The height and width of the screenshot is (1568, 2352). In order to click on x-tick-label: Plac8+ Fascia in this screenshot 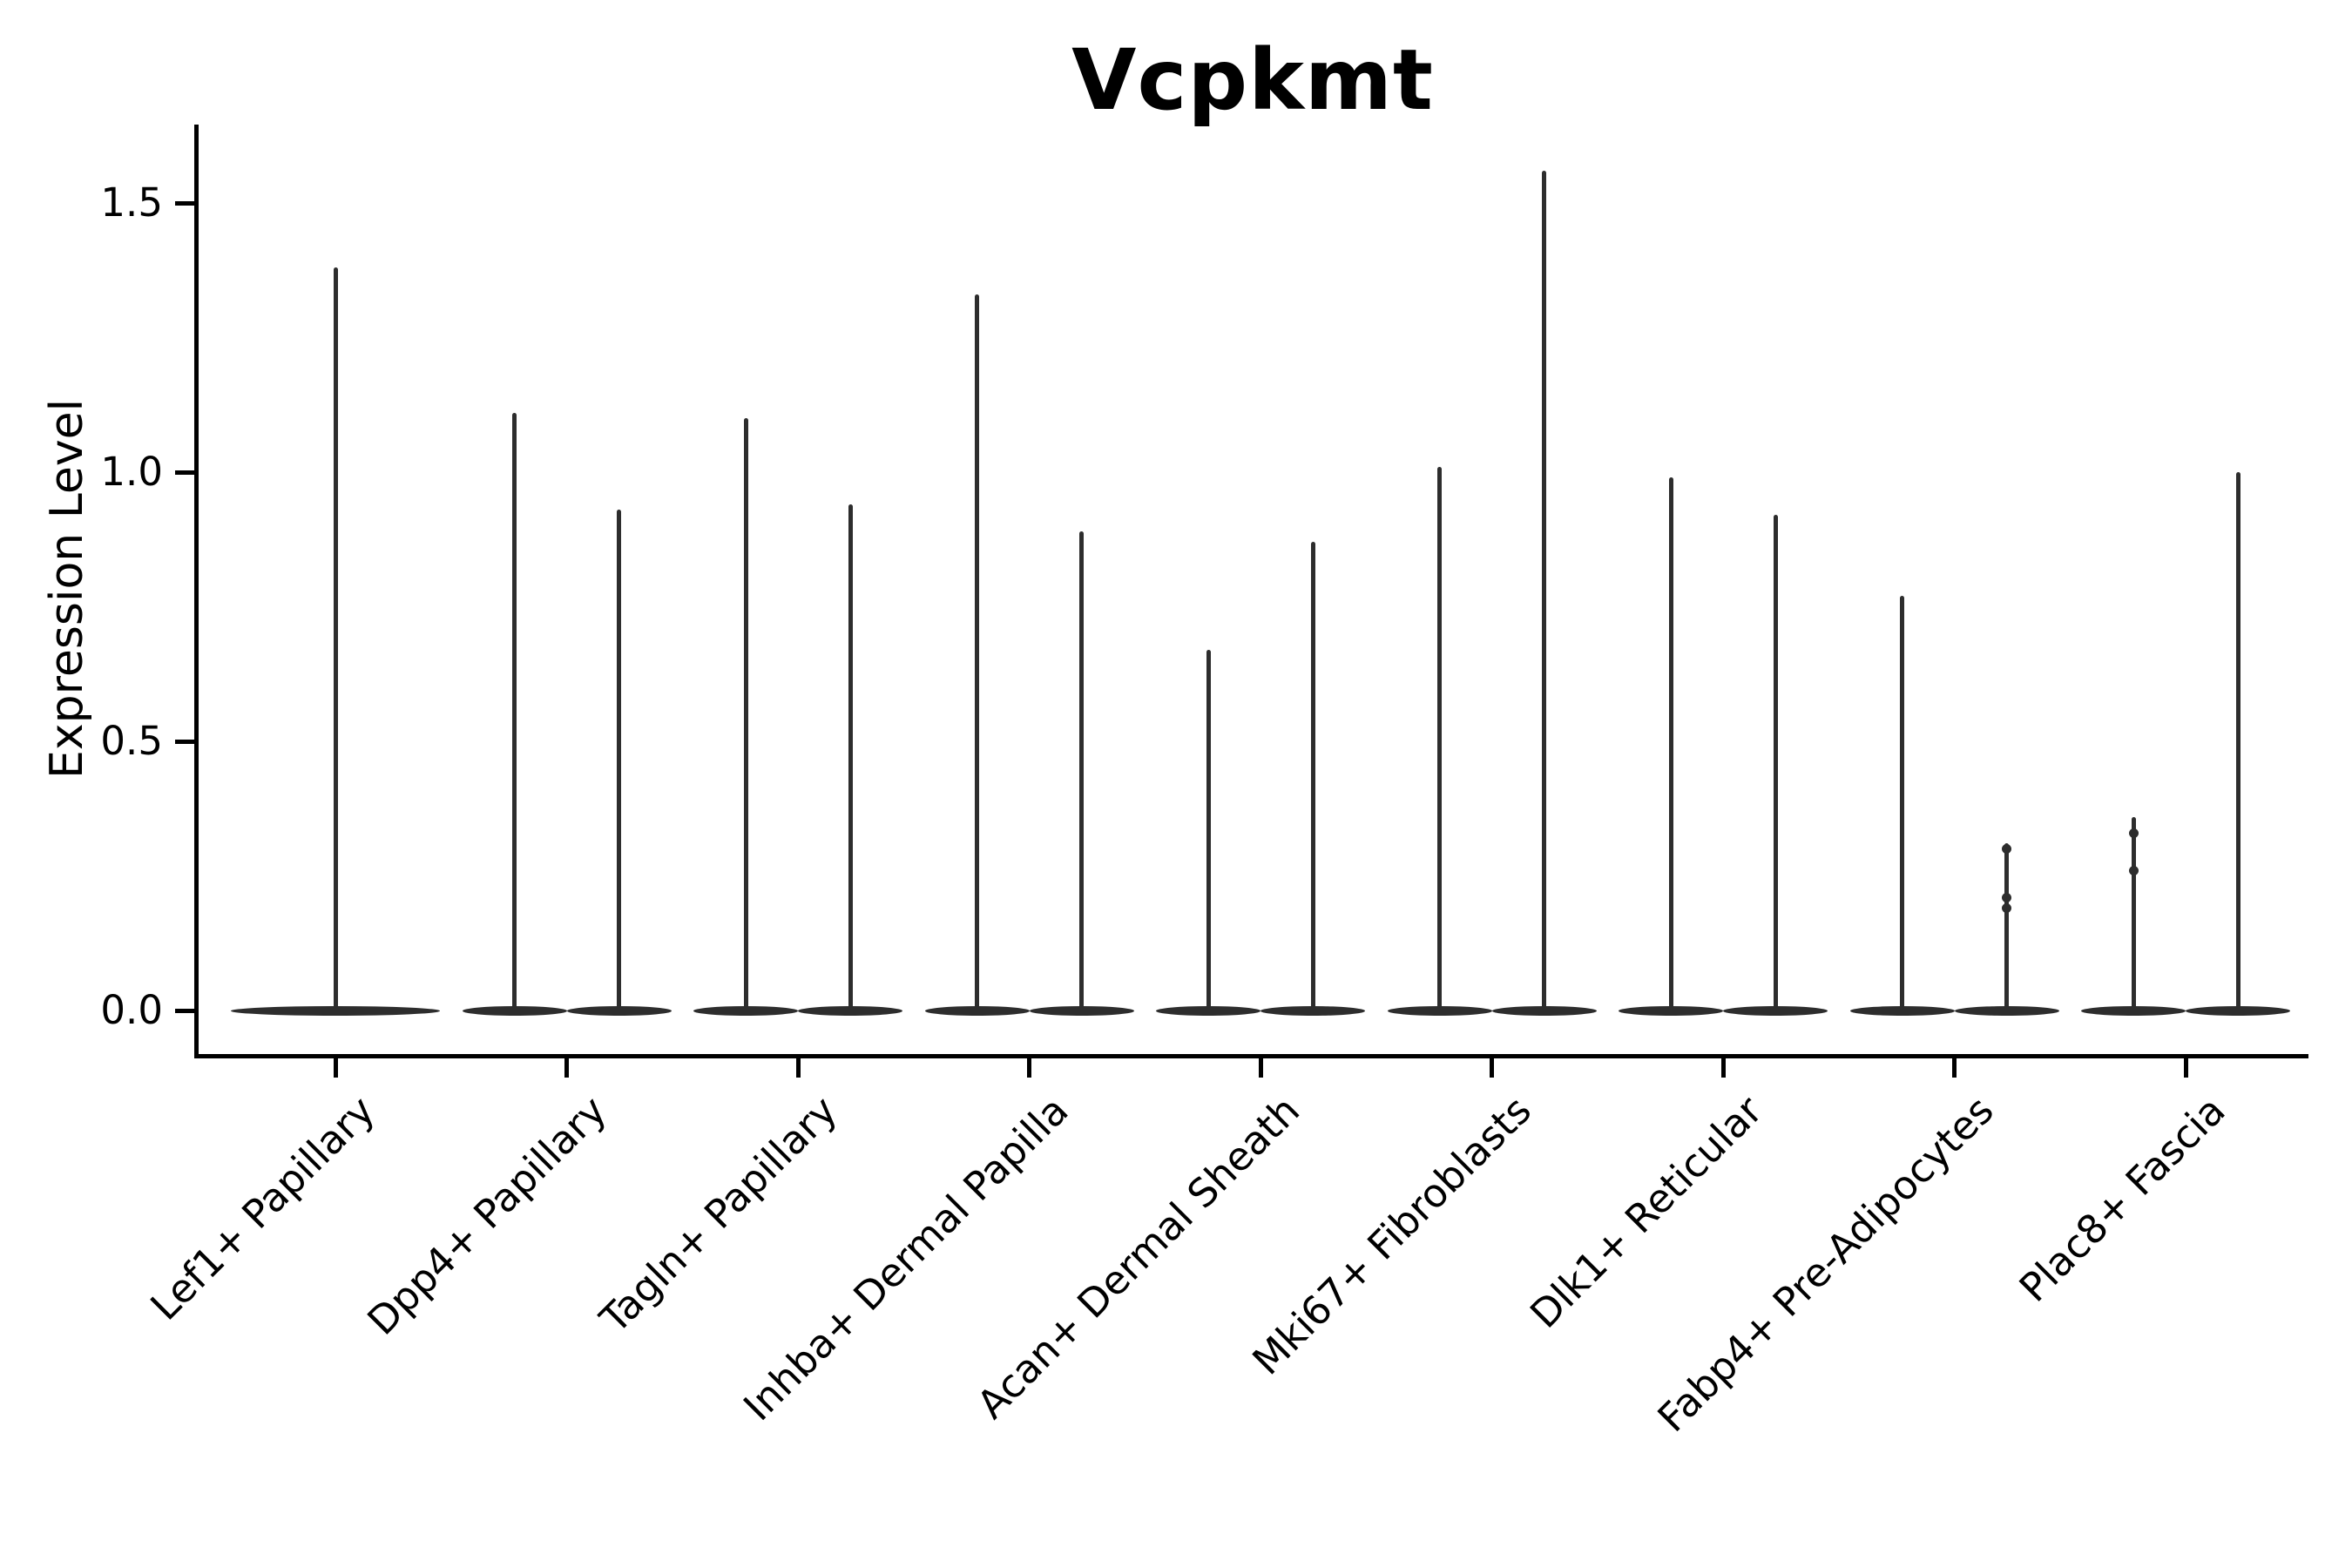, I will do `click(2122, 1199)`.